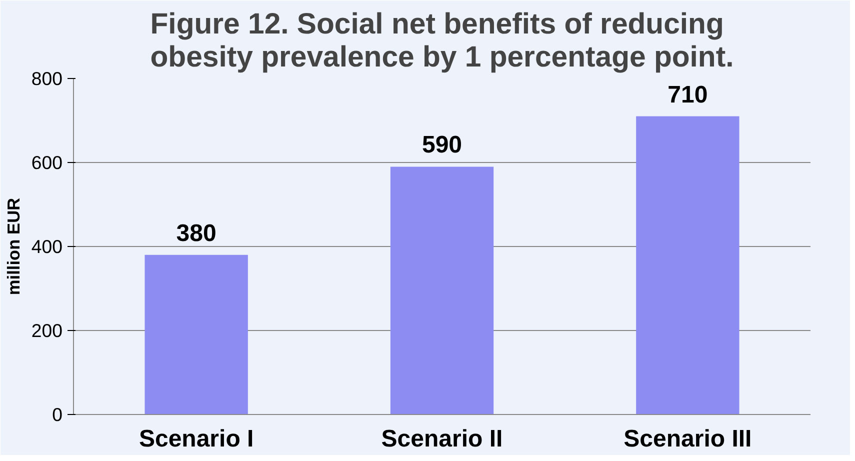  I want to click on data-label: 380, so click(196, 233).